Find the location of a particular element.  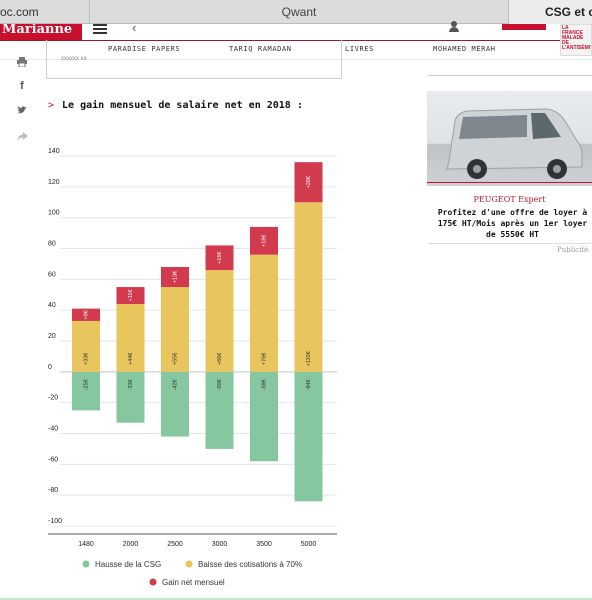

x-tick-label: 2000 is located at coordinates (131, 544).